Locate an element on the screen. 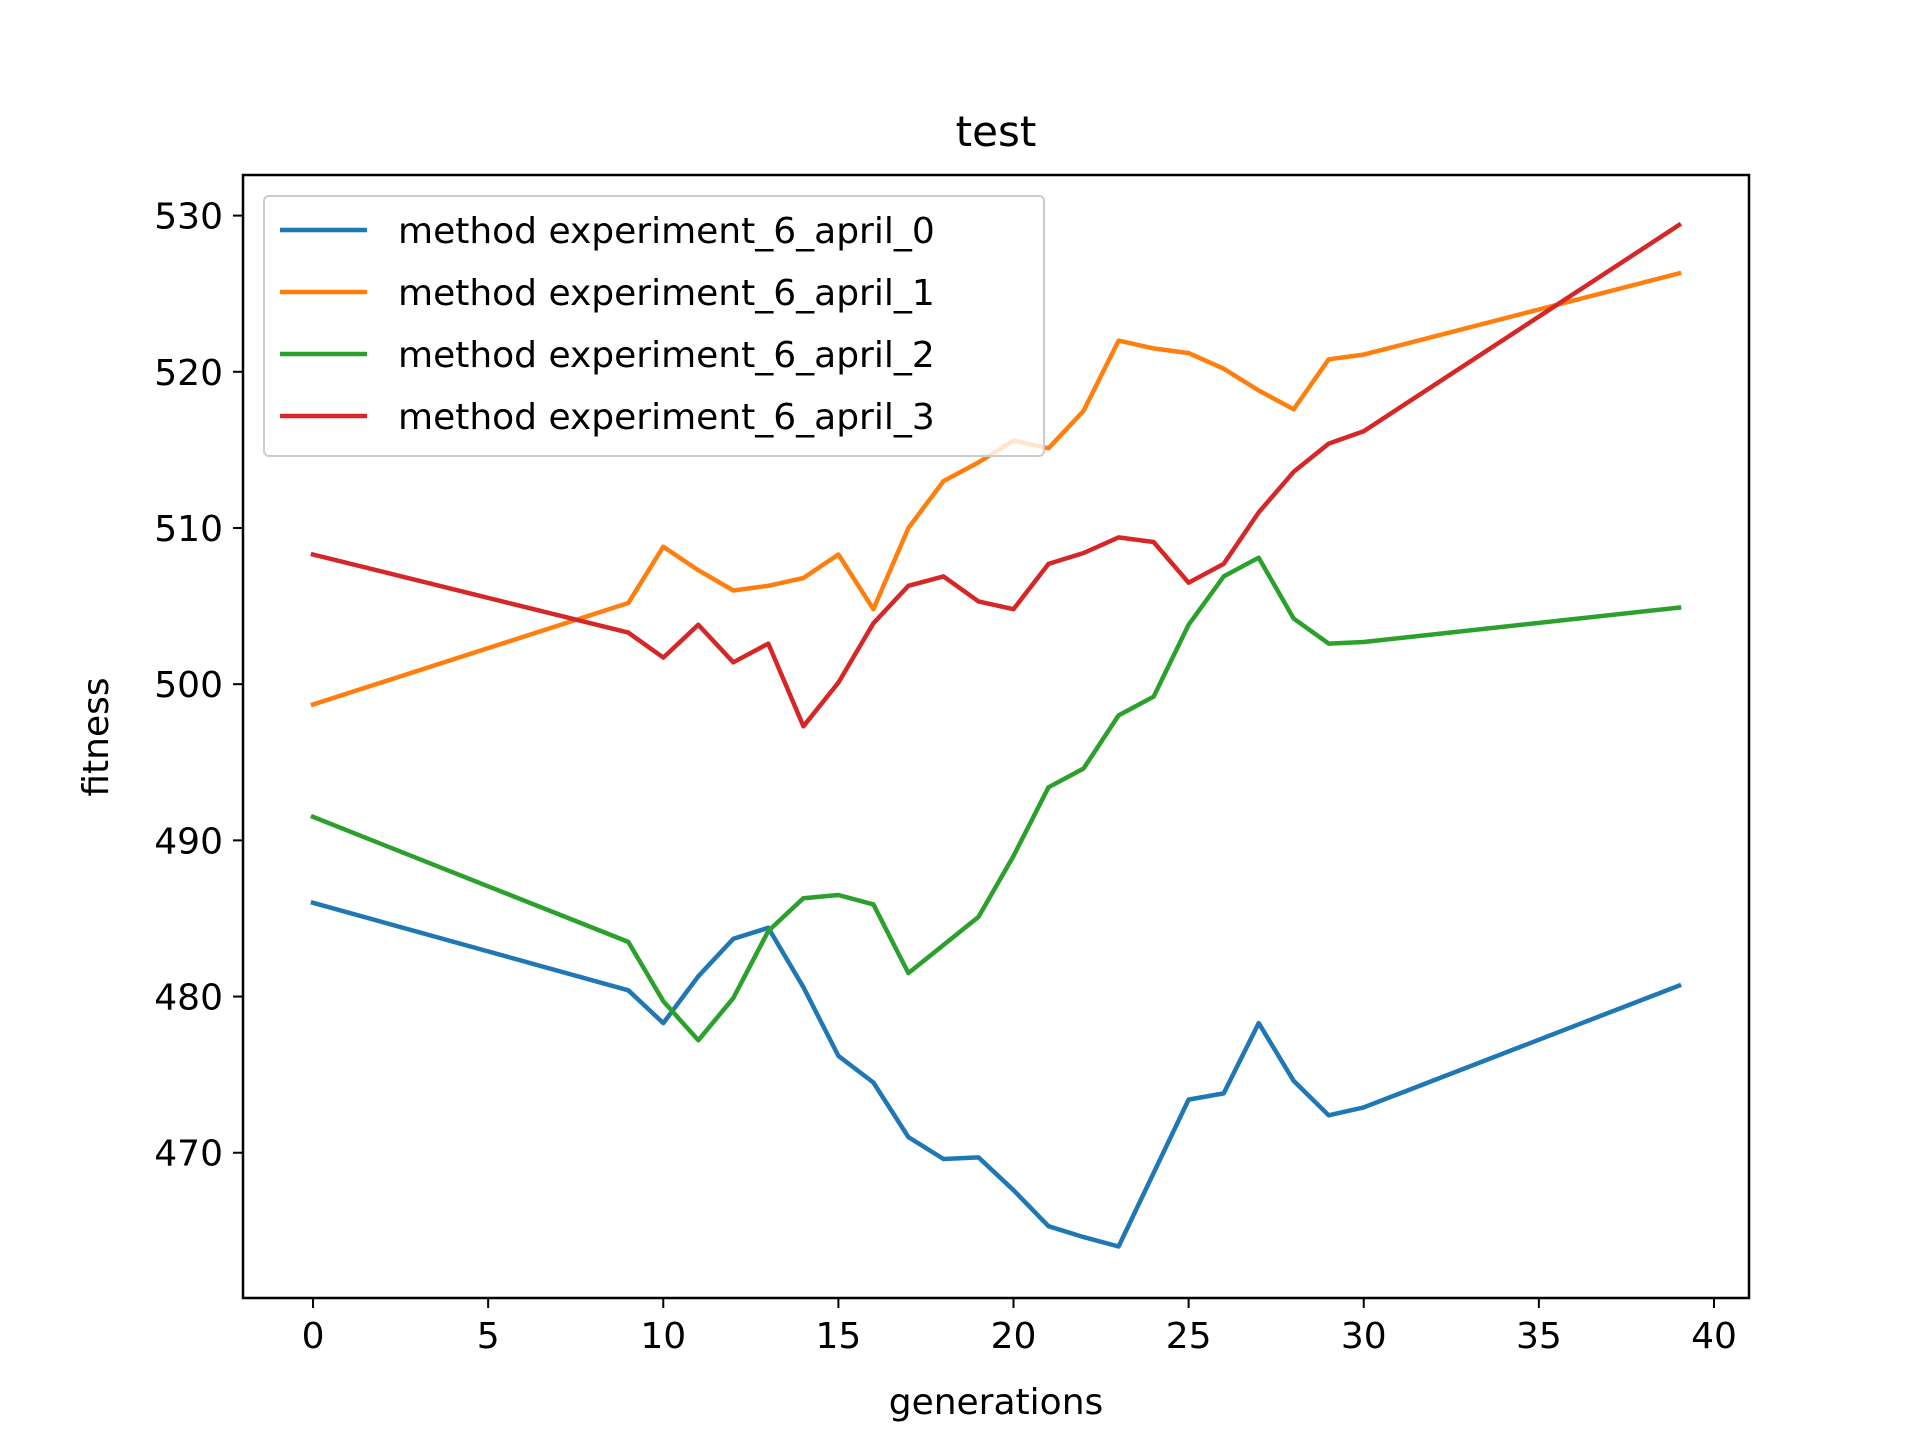 This screenshot has width=1920, height=1440. y-tick-label: 520 is located at coordinates (188, 373).